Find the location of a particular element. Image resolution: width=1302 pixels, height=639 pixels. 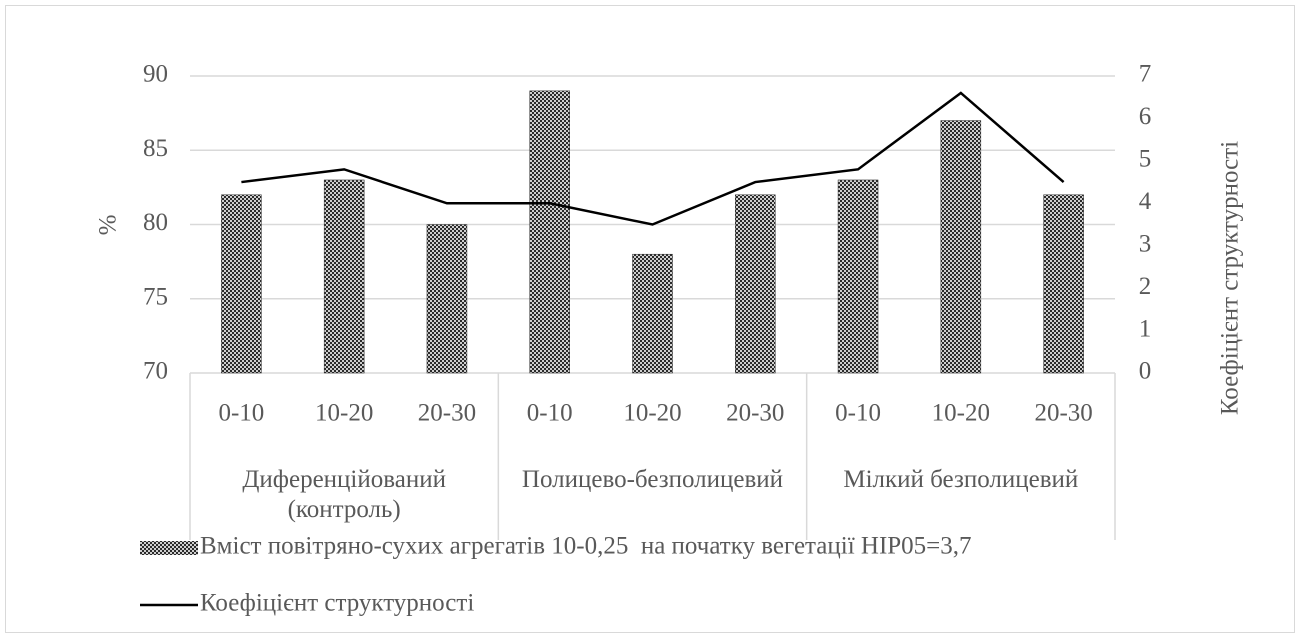

legend-swatch is located at coordinates (169, 548).